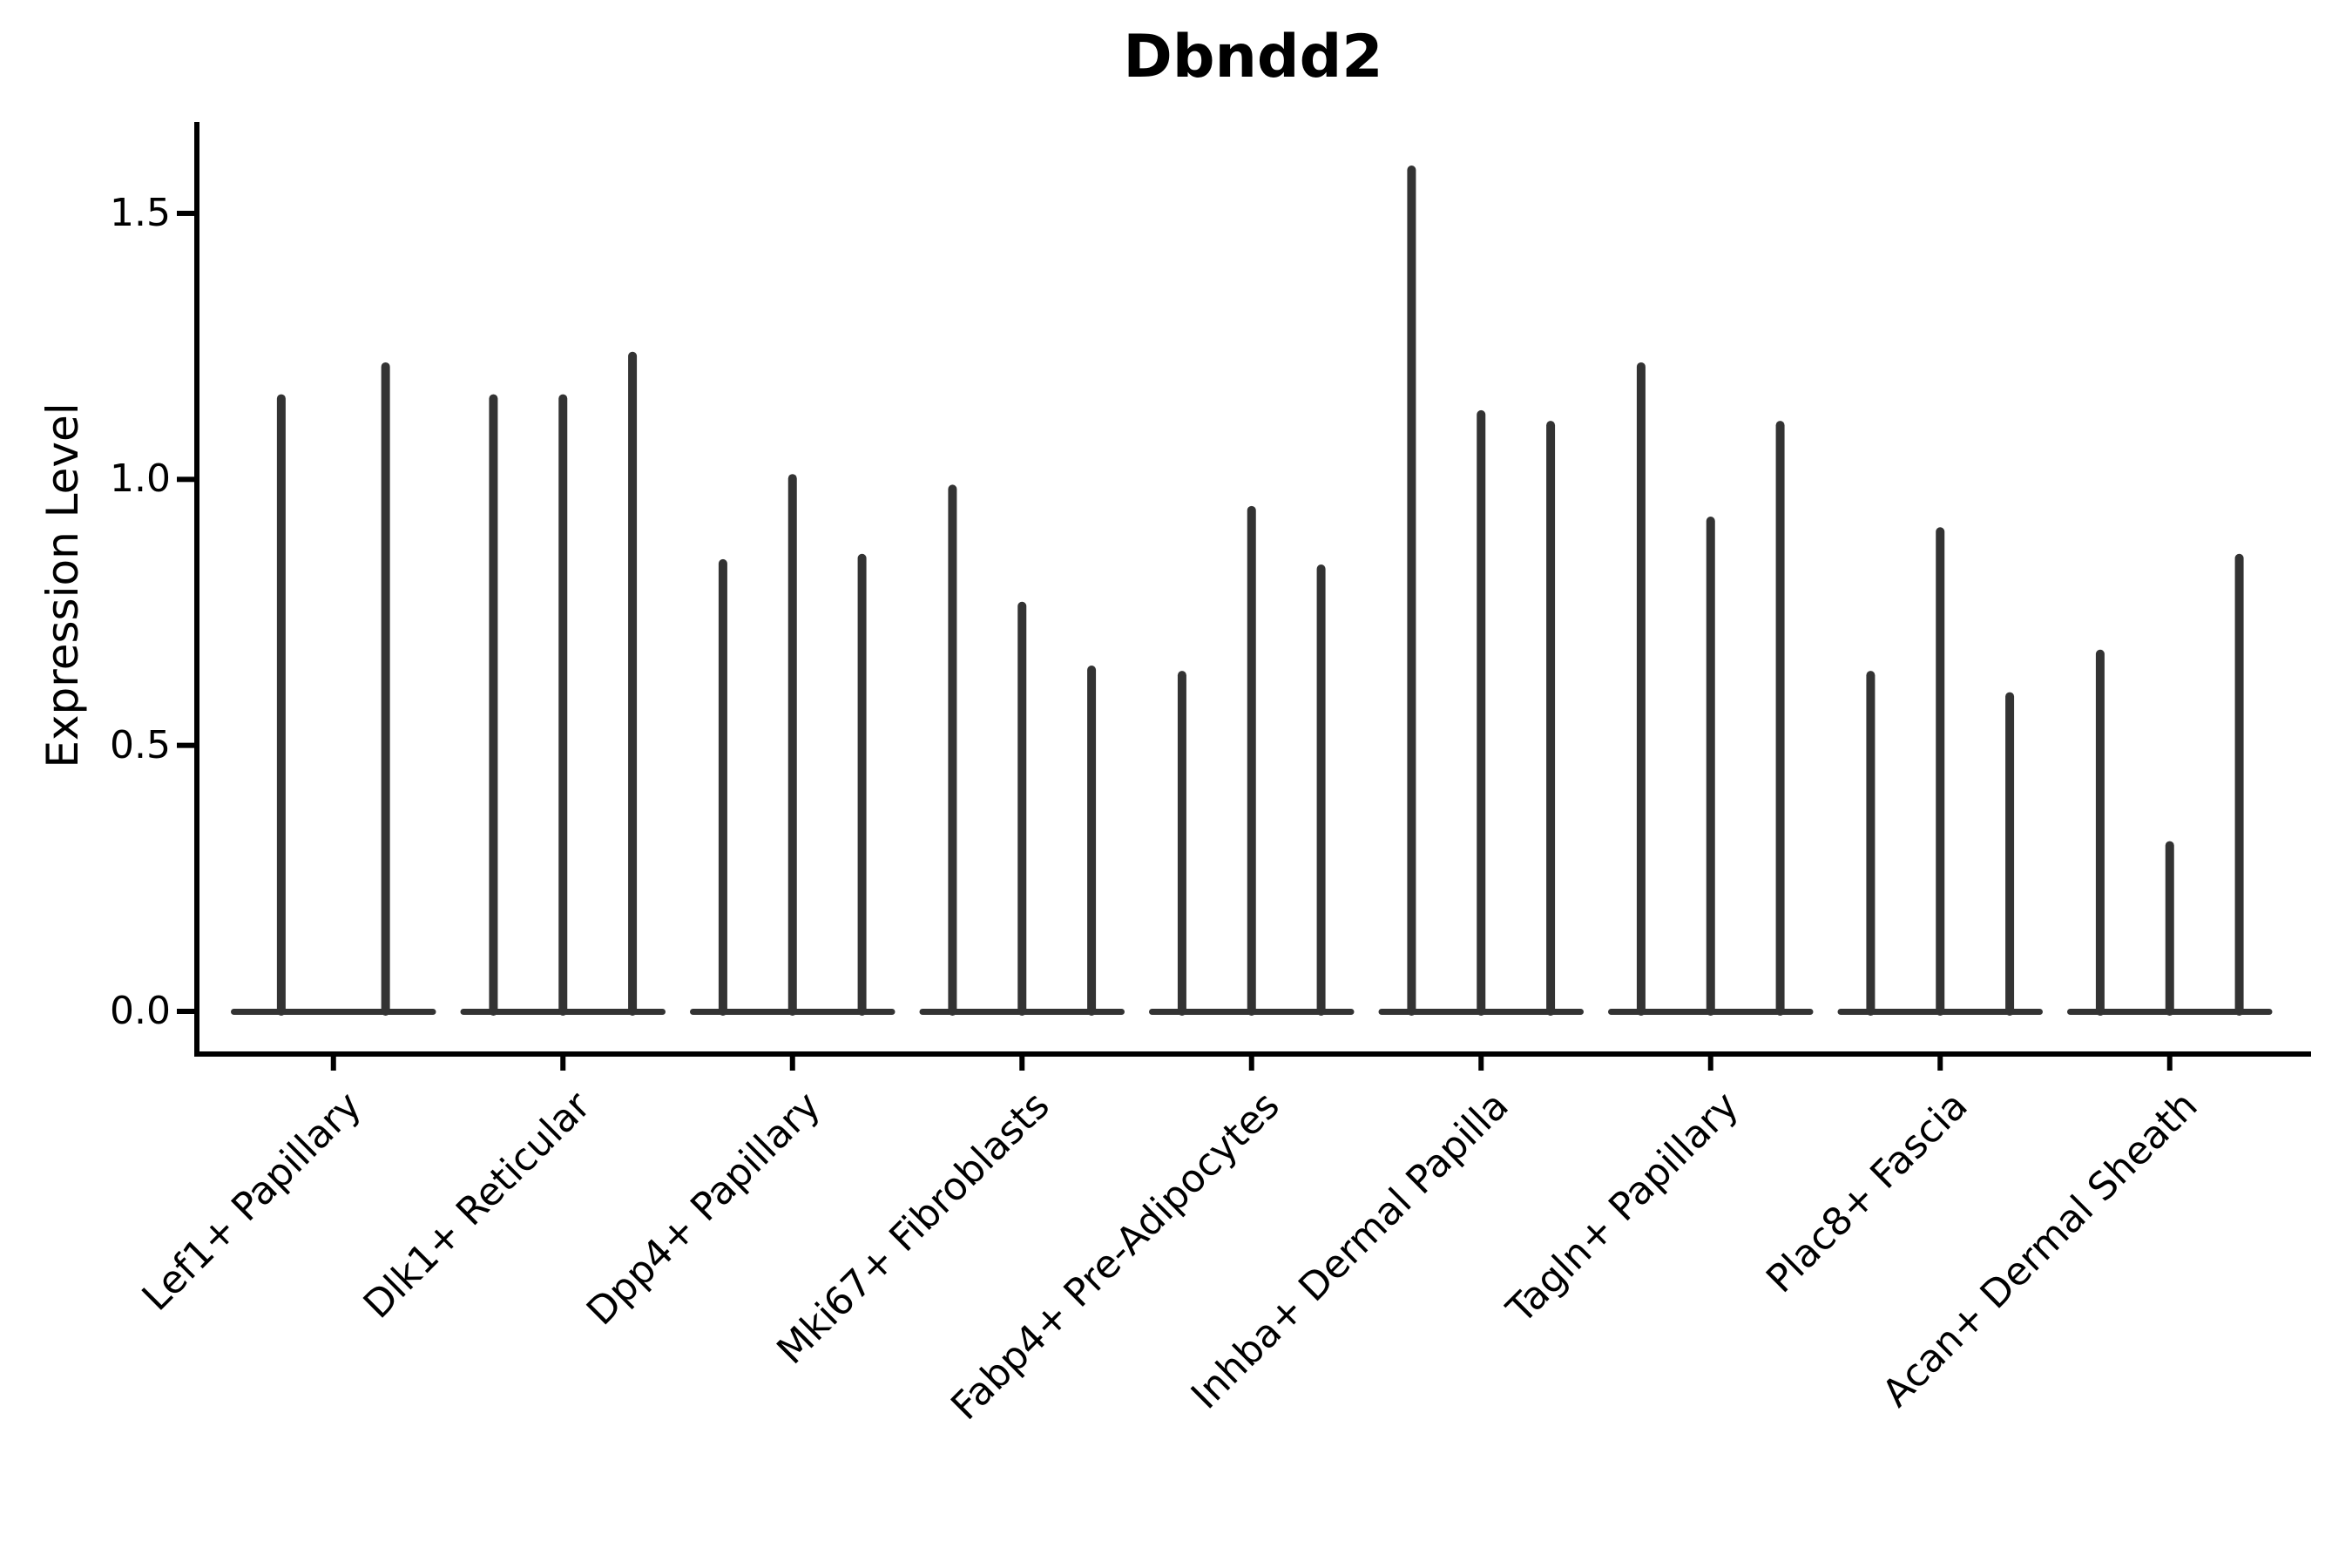 The image size is (2352, 1568). What do you see at coordinates (334, 1012) in the screenshot?
I see `violin-base` at bounding box center [334, 1012].